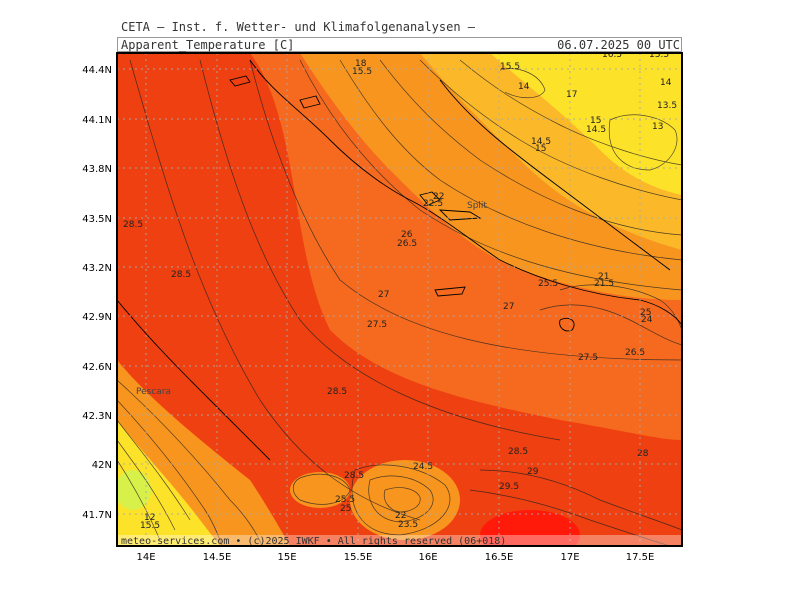 The width and height of the screenshot is (800, 600). Describe the element at coordinates (97, 367) in the screenshot. I see `lat-tick-label: 42.6N` at that location.